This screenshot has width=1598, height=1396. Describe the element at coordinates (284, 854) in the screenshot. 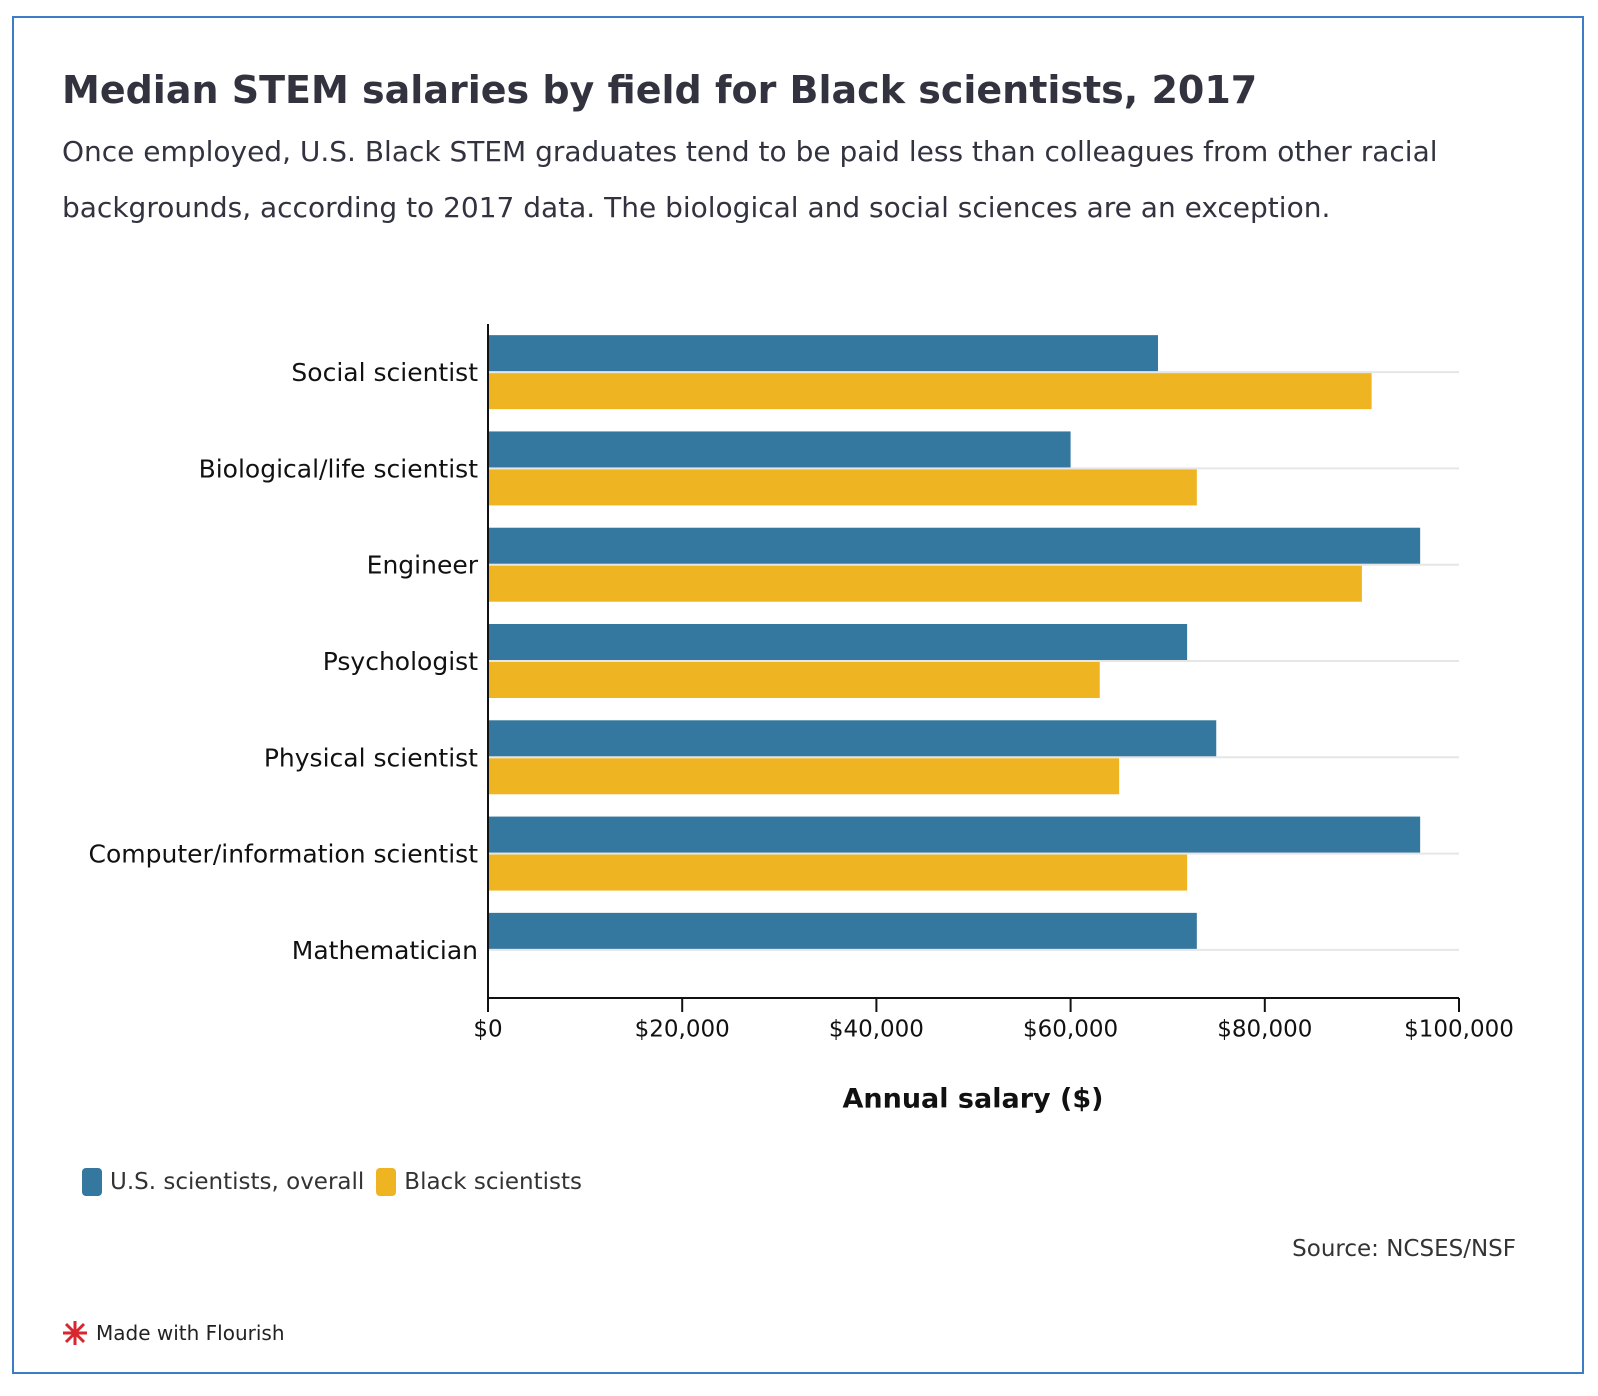

I see `y-tick-label: Computer/information scientist` at that location.